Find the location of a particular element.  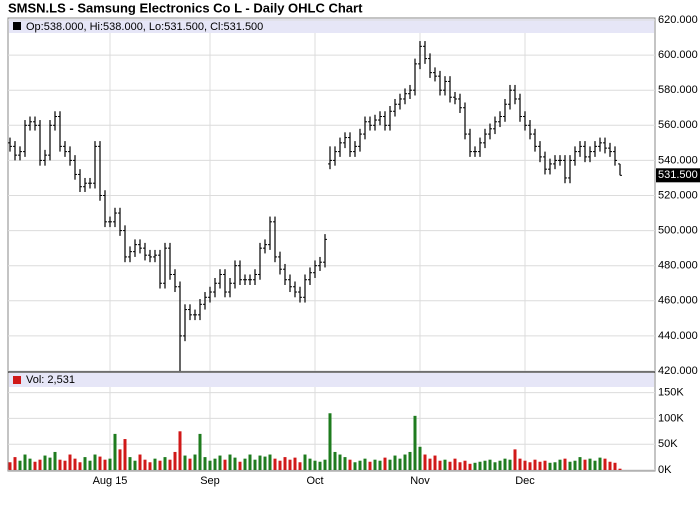

last-price-tag is located at coordinates (678, 175).